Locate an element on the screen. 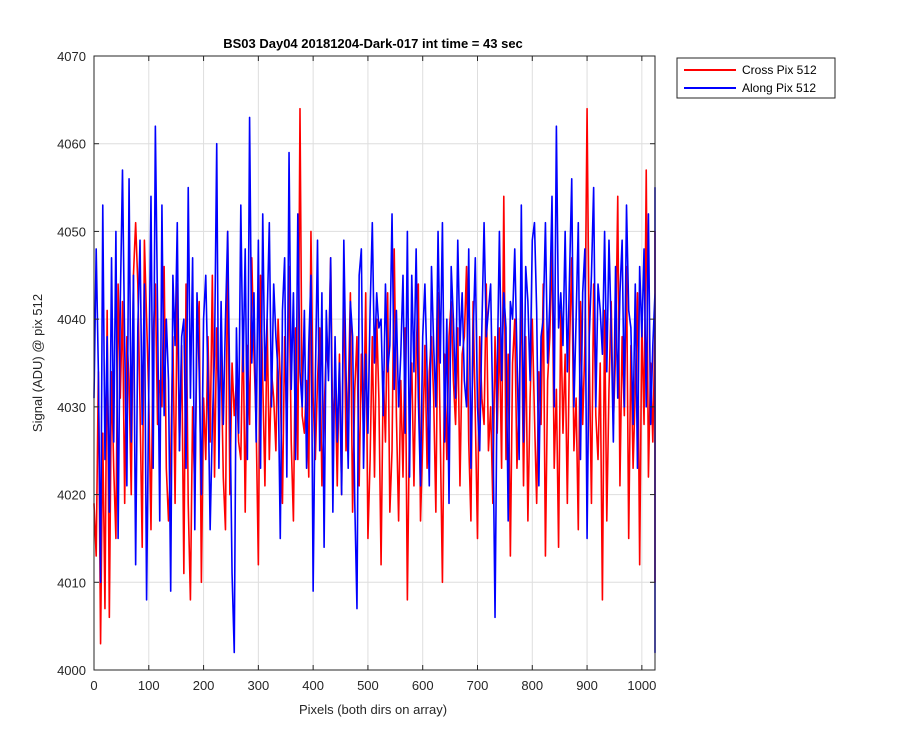 This screenshot has width=900, height=750. y-tick-label: 4010 is located at coordinates (71, 582).